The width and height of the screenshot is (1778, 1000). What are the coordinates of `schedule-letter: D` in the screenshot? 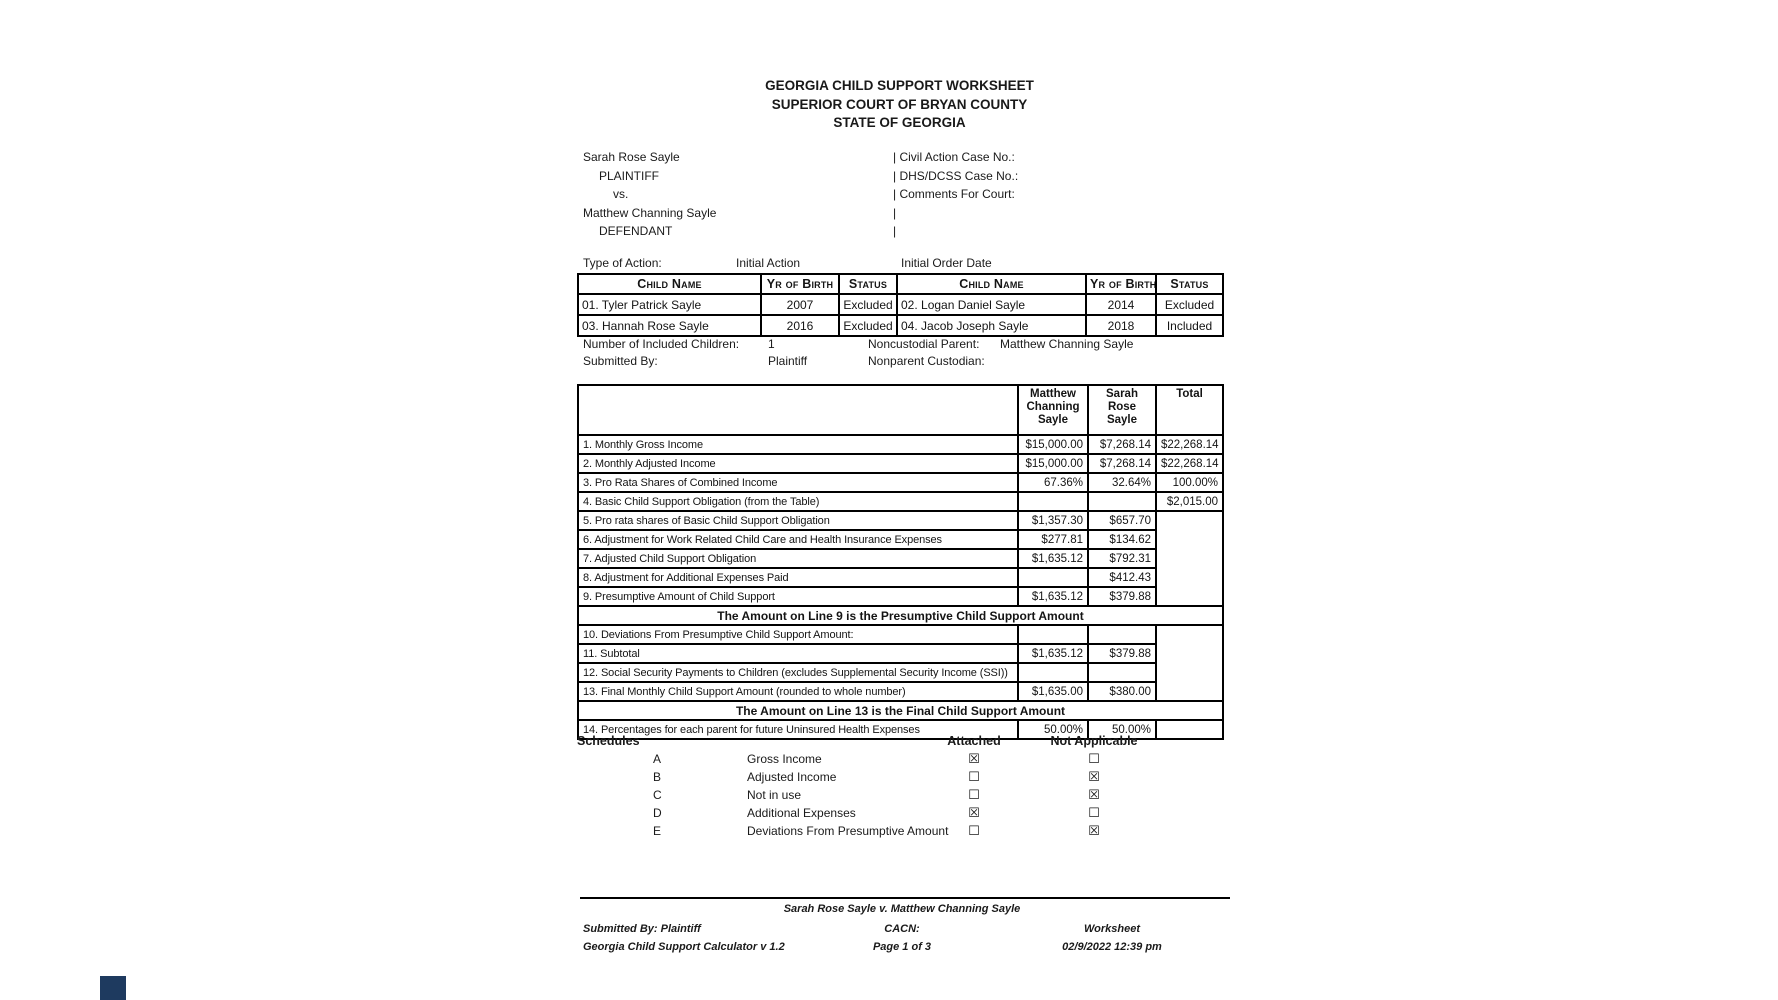 It's located at (657, 813).